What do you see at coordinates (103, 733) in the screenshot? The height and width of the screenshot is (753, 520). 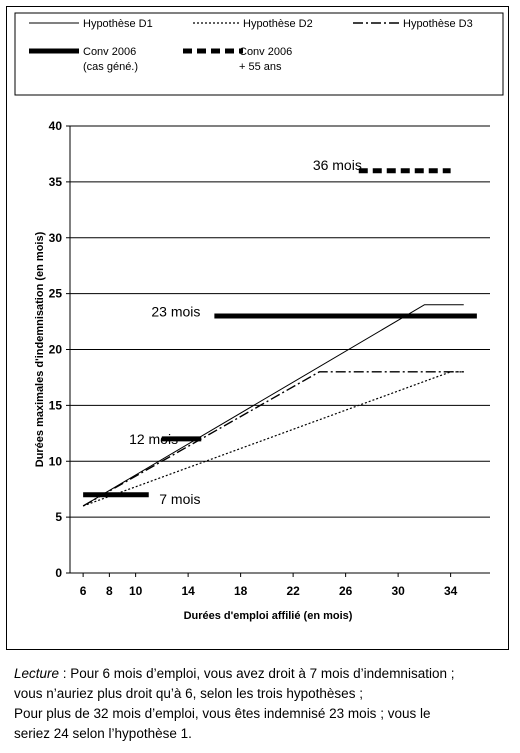 I see `caption-line-4: seriez 24 selon l’hypothèse 1.` at bounding box center [103, 733].